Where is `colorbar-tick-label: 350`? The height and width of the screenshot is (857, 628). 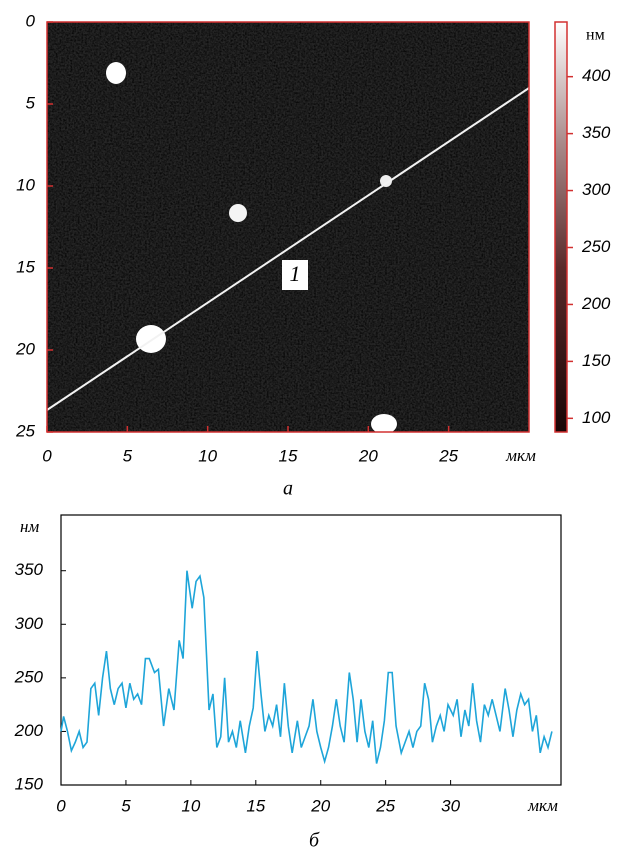
colorbar-tick-label: 350 is located at coordinates (596, 132).